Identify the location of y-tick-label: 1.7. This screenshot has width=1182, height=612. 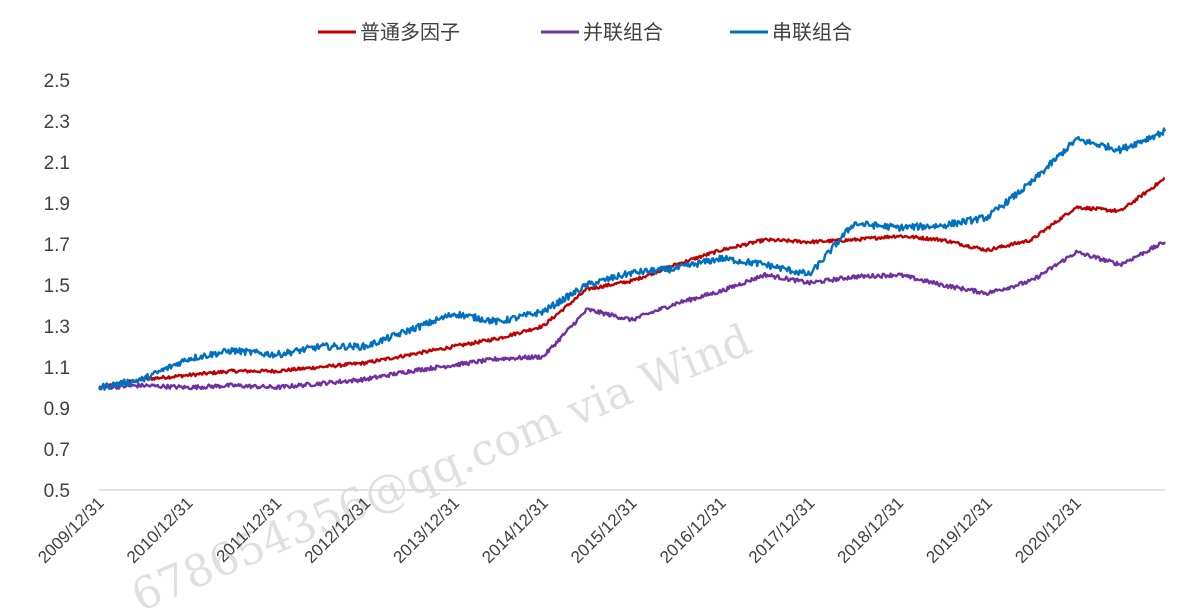
(57, 245).